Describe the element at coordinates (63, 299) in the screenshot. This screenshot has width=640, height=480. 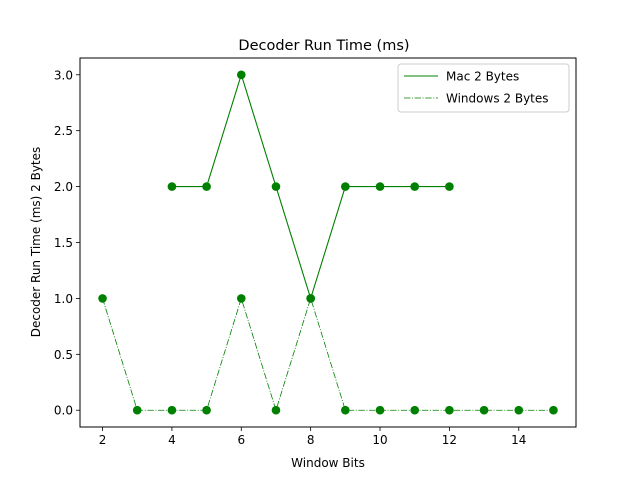
I see `y-tick-label: 1.0` at that location.